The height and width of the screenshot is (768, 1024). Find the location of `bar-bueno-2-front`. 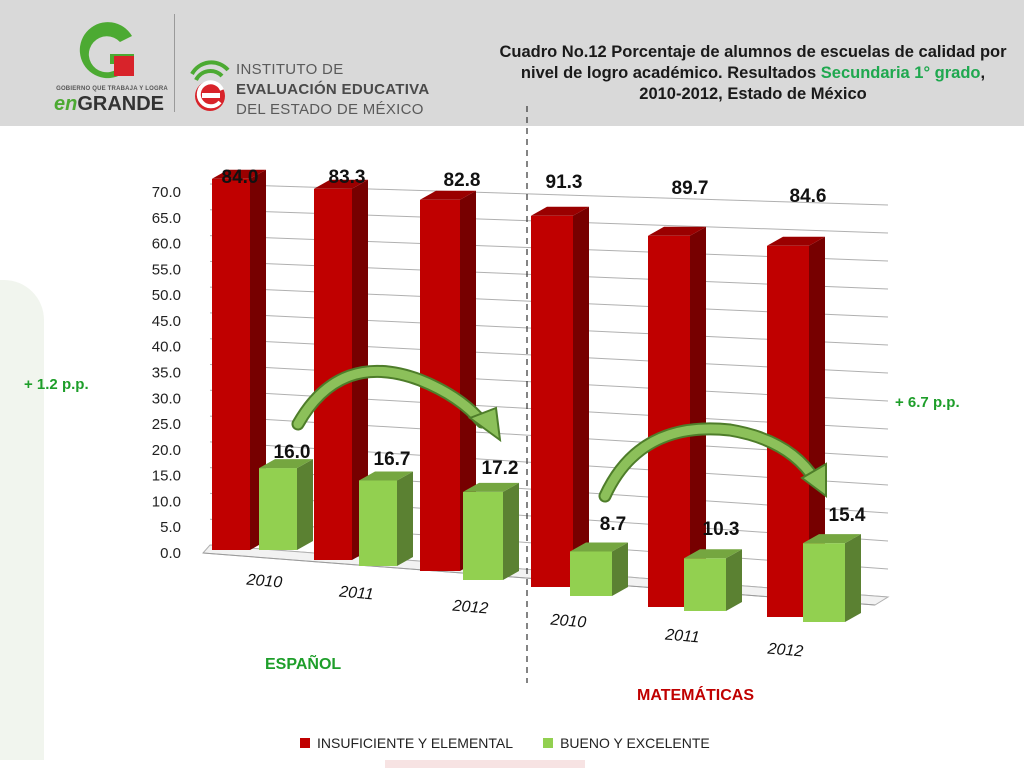

bar-bueno-2-front is located at coordinates (483, 535).